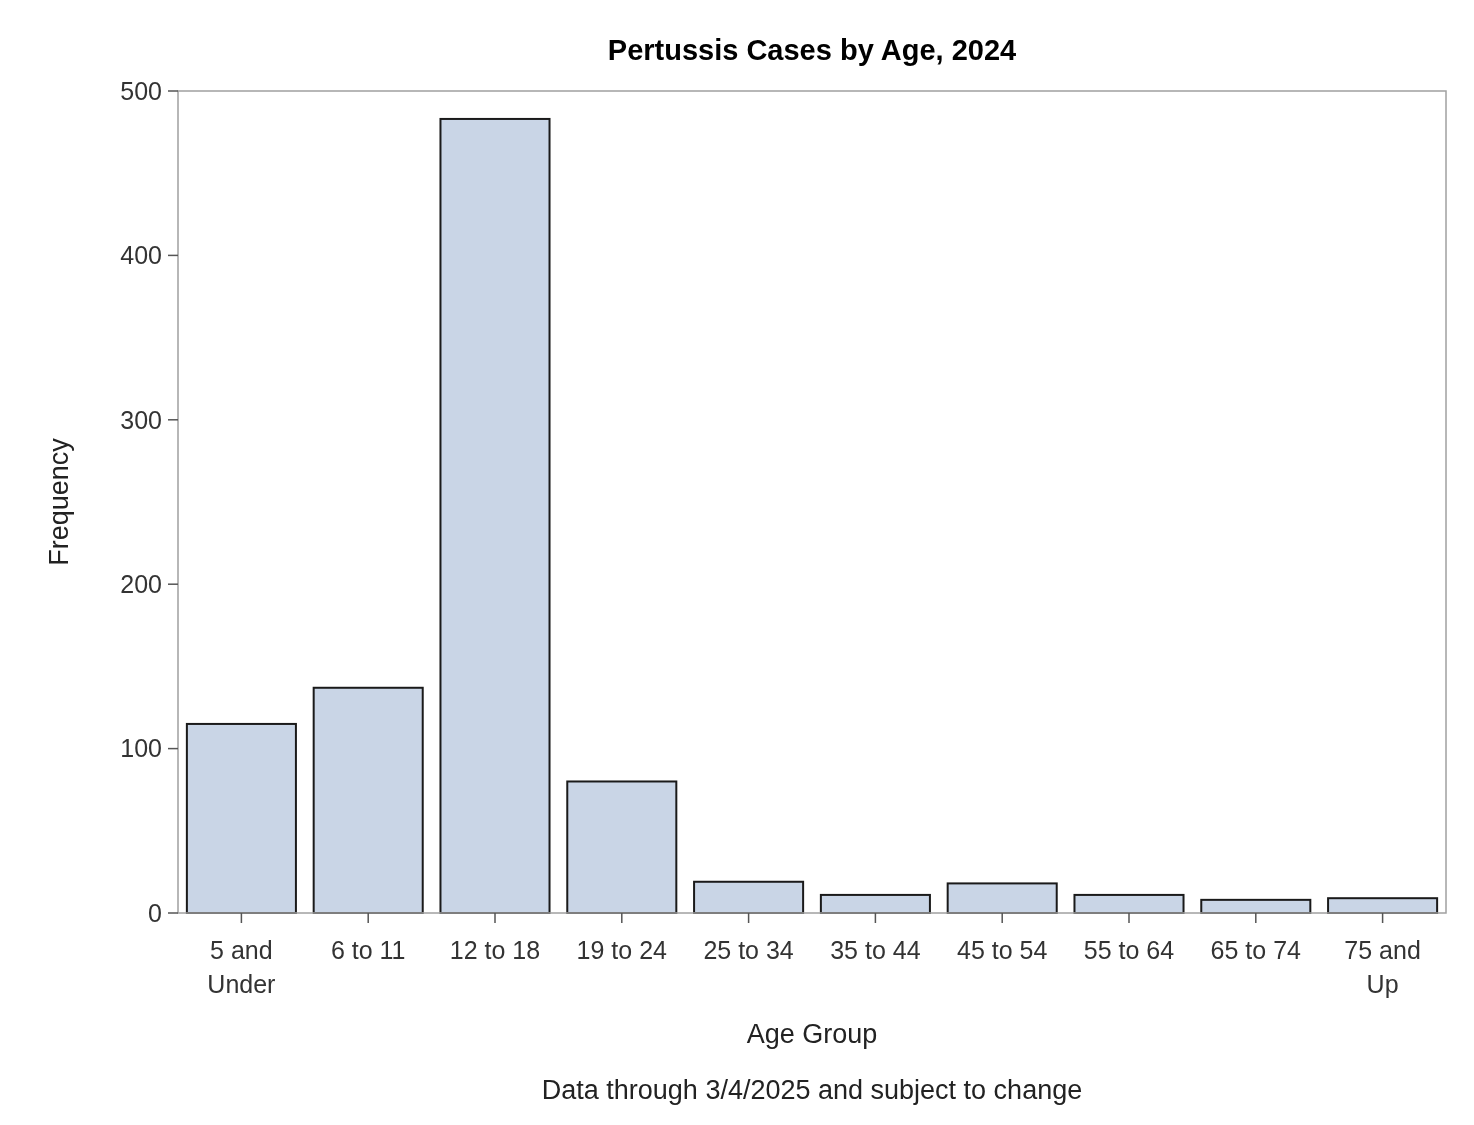 The width and height of the screenshot is (1474, 1125). What do you see at coordinates (368, 950) in the screenshot?
I see `x-tick-label: 6 to 11` at bounding box center [368, 950].